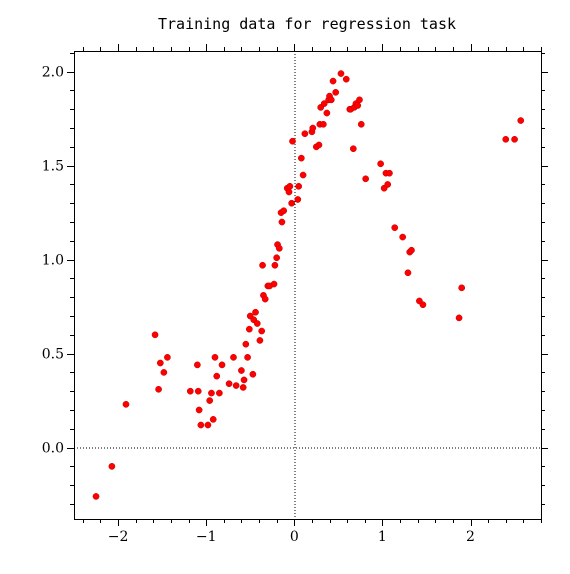  I want to click on x-tick-label: −1, so click(206, 537).